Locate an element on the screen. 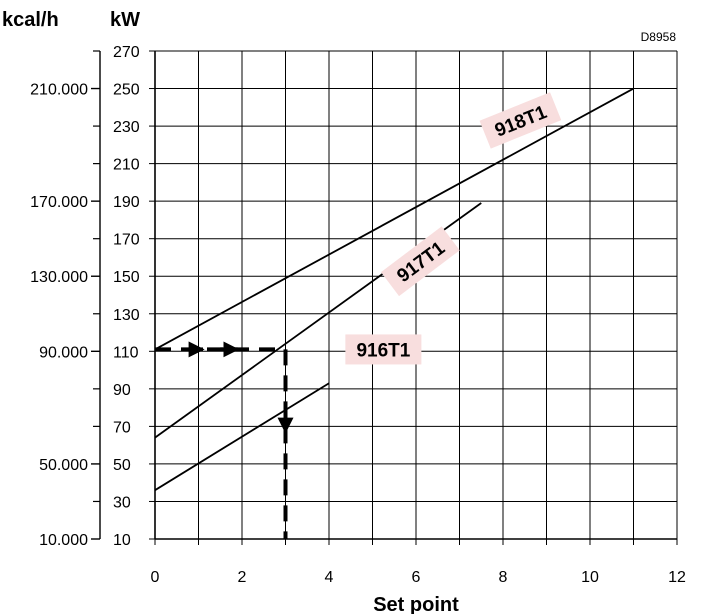  kcal-tick-label: 90.000 is located at coordinates (63, 352).